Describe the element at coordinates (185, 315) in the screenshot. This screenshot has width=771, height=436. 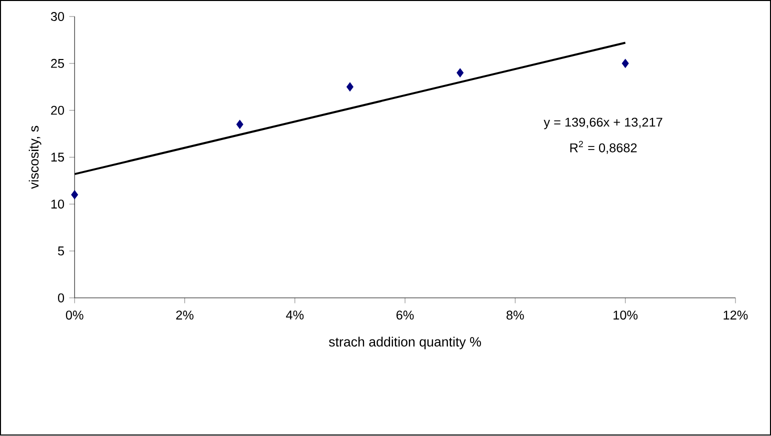
I see `x-tick-label: 2%` at that location.